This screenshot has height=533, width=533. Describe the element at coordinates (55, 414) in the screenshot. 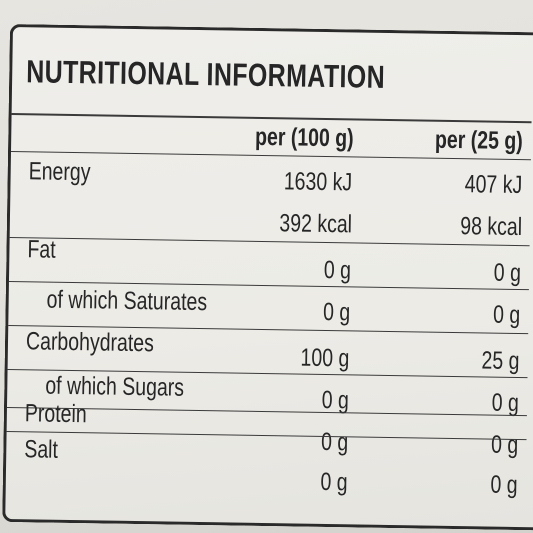

I see `row-label-protein: Protein` at that location.